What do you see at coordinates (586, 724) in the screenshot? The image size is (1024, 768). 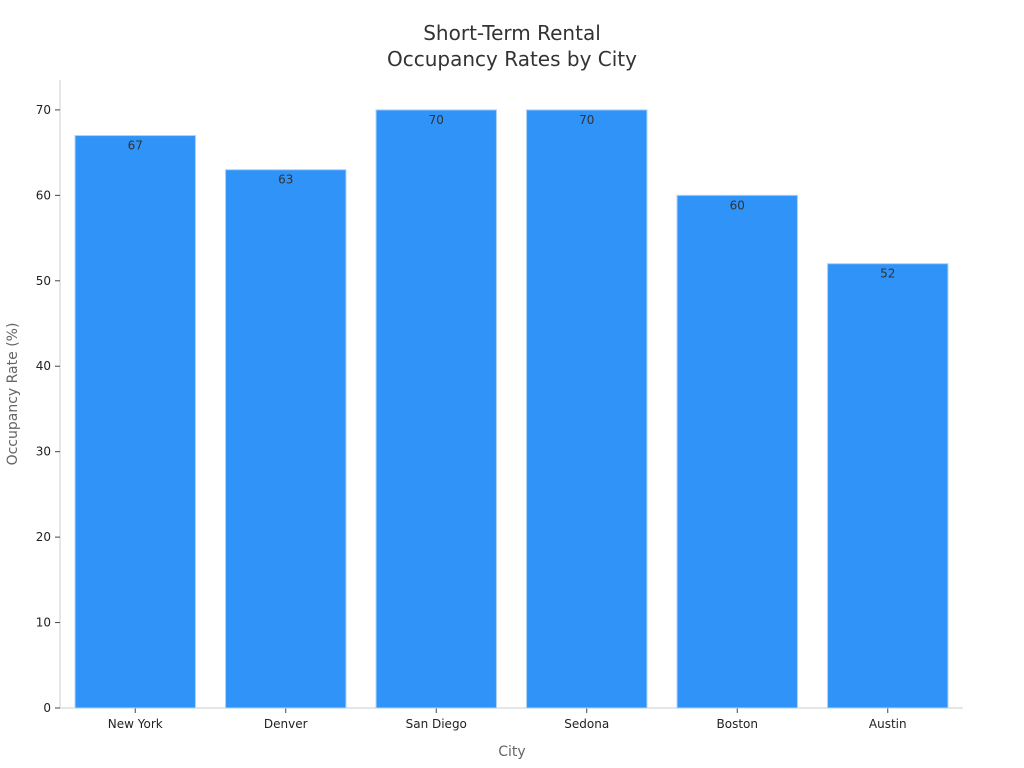 I see `x-tick-label: Sedona` at bounding box center [586, 724].